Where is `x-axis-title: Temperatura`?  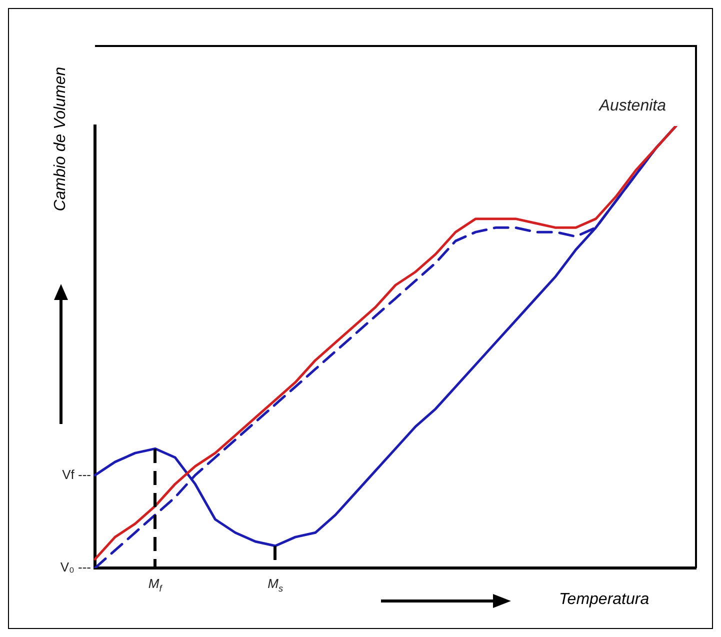
x-axis-title: Temperatura is located at coordinates (604, 600).